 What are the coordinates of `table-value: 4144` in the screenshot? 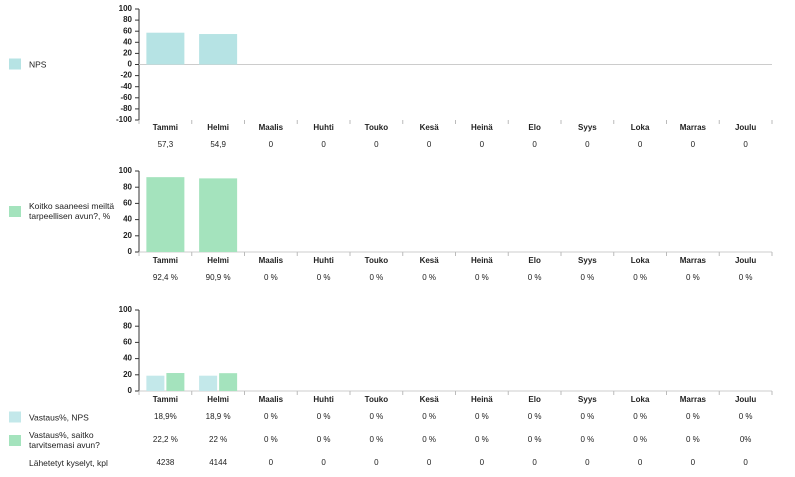 It's located at (218, 462).